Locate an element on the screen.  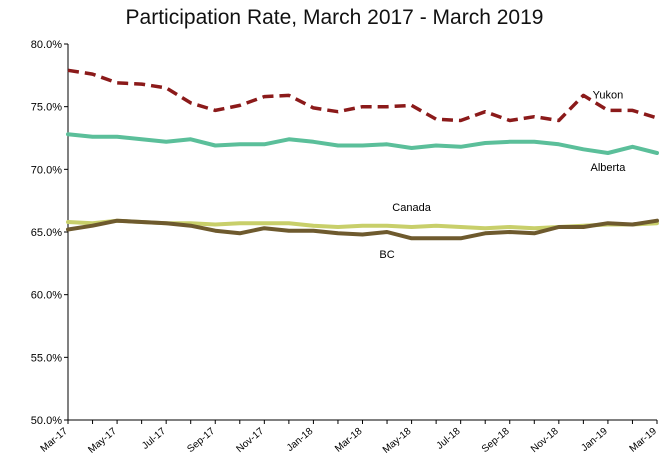
x-tick-label: Jan-19 is located at coordinates (594, 440).